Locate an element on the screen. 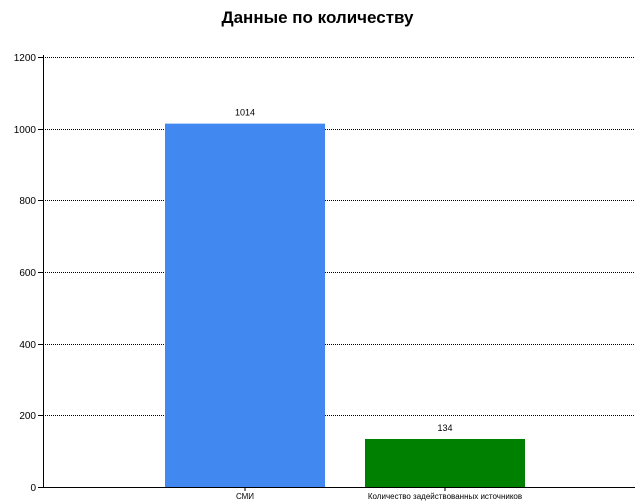 Image resolution: width=635 pixels, height=504 pixels. x-tick-label: СМИ is located at coordinates (245, 496).